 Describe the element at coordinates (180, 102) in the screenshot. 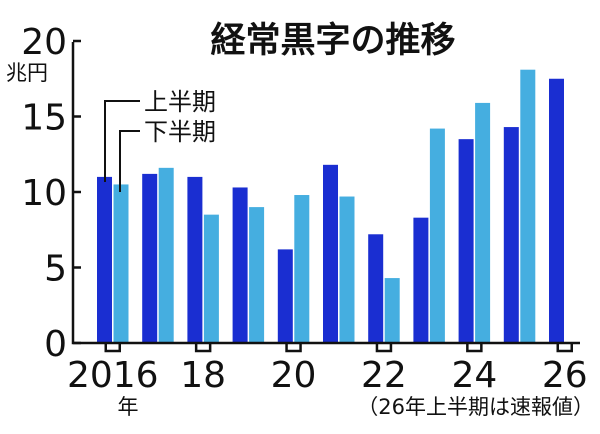

I see `legend-label-series-1: 上半期` at that location.